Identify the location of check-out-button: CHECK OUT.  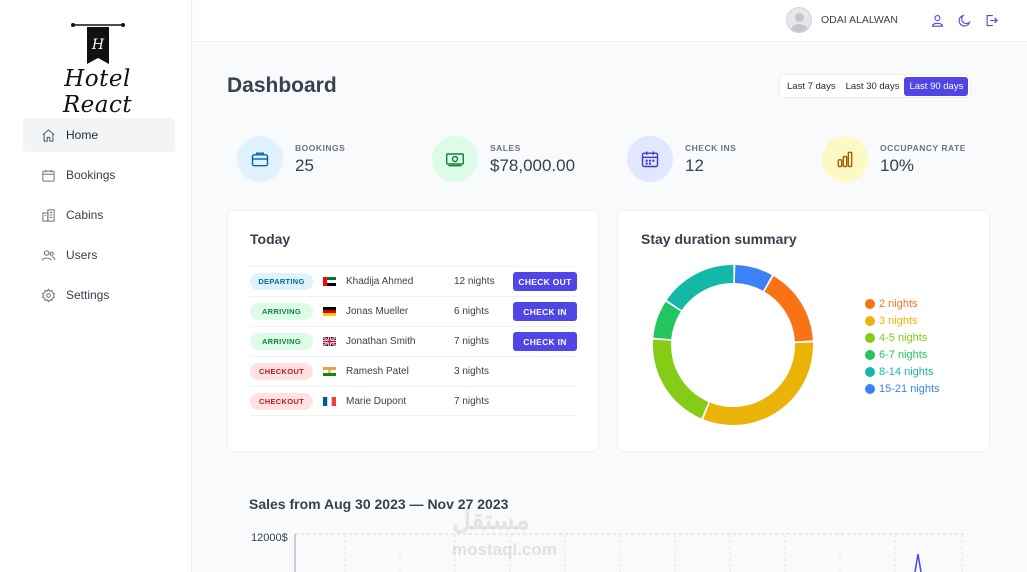
(545, 281).